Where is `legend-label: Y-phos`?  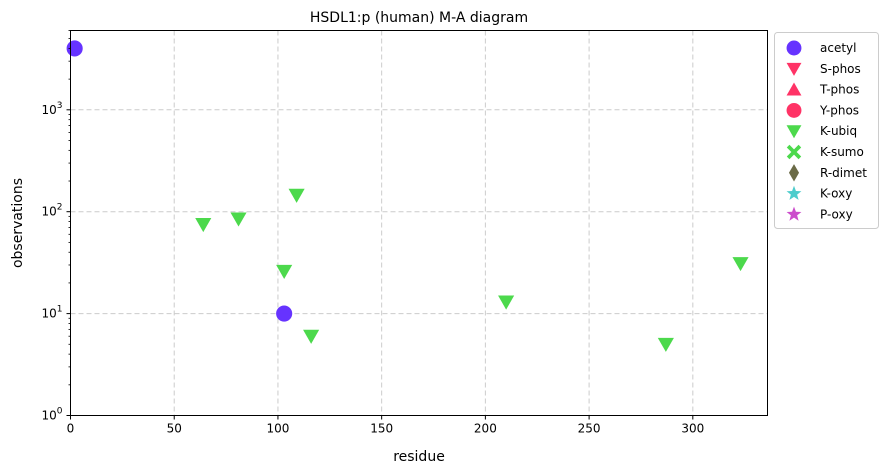
legend-label: Y-phos is located at coordinates (839, 110).